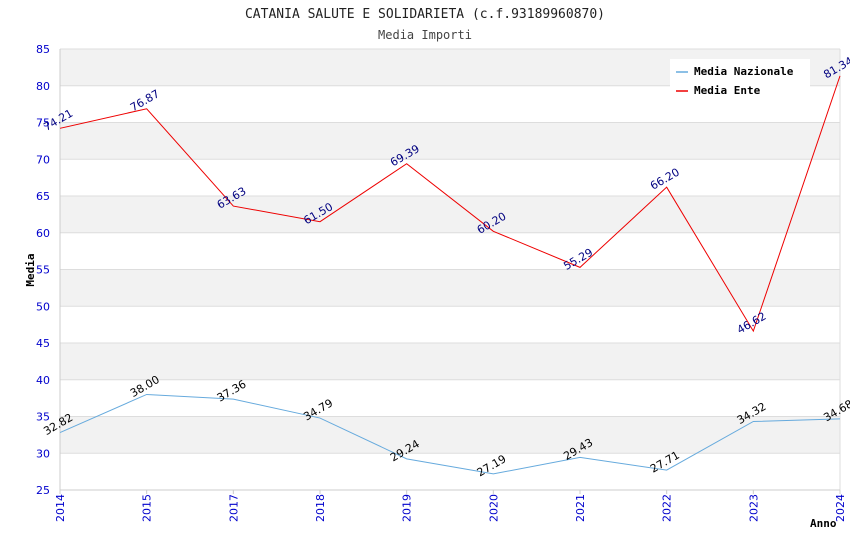  Describe the element at coordinates (43, 490) in the screenshot. I see `y-tick-label: 25` at that location.